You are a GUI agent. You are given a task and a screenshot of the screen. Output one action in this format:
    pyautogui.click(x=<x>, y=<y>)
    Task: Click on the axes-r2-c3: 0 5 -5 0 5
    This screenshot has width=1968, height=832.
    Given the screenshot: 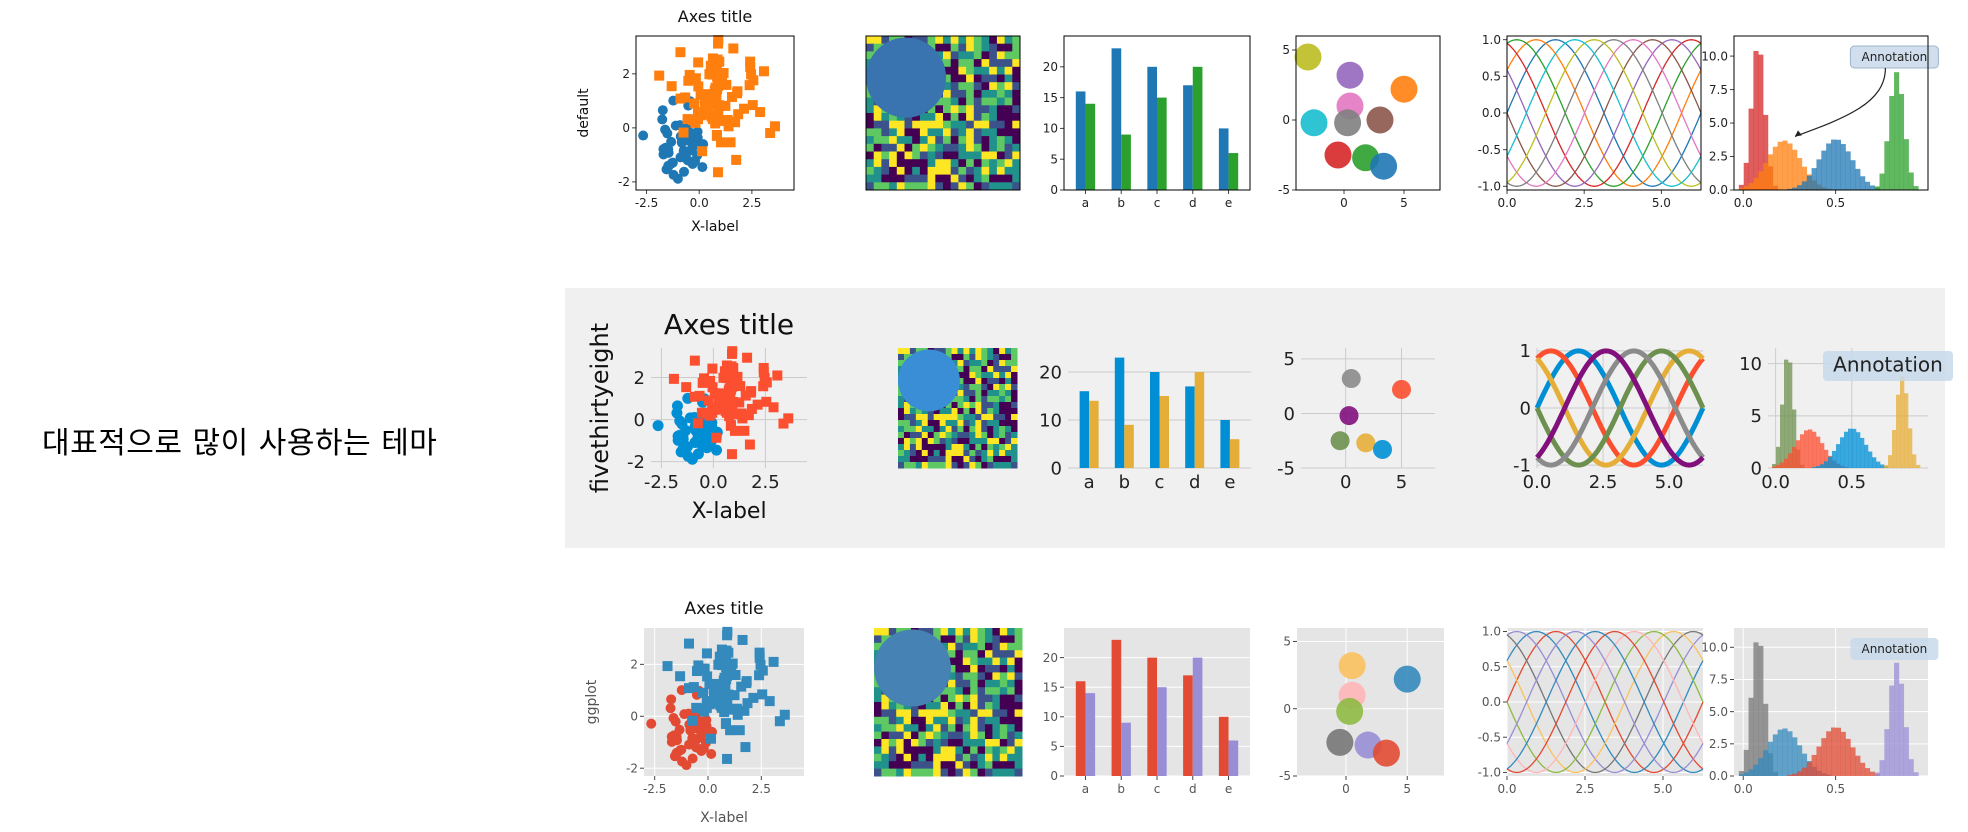 What is the action you would take?
    pyautogui.click(x=1361, y=712)
    